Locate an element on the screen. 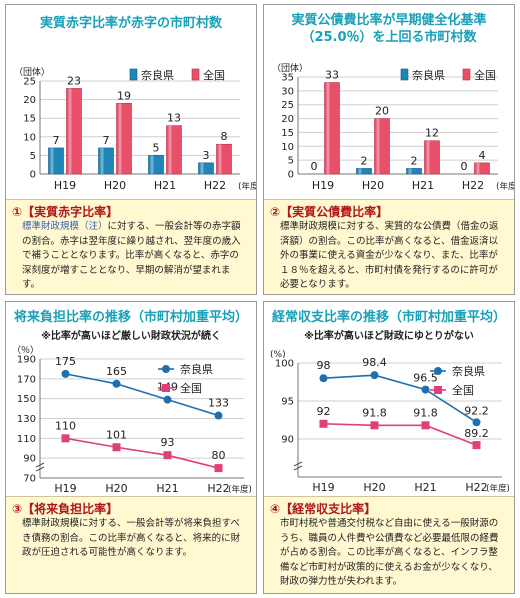  y-tick-label: 5 is located at coordinates (33, 156).